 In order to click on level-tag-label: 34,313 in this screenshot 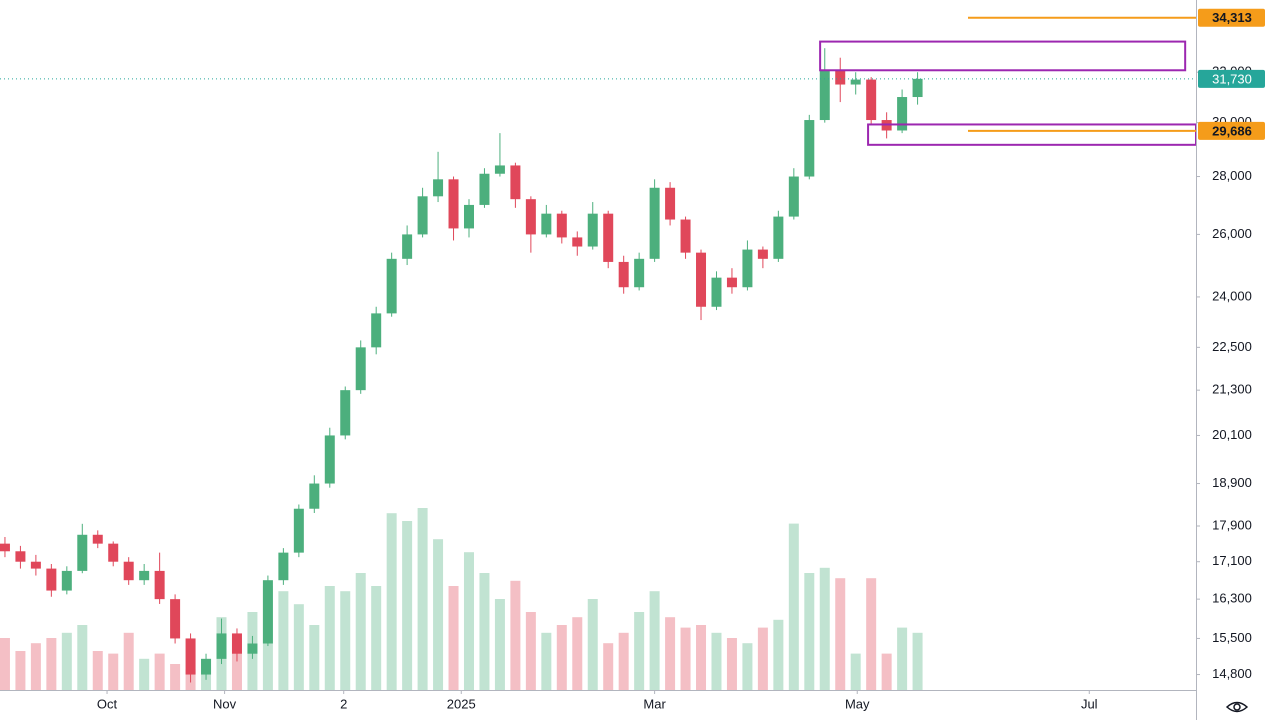, I will do `click(1232, 17)`.